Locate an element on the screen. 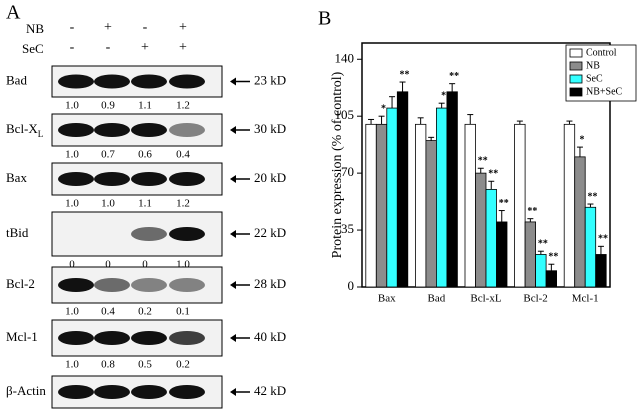 This screenshot has width=642, height=414. band-ratio: 0.9 is located at coordinates (108, 106).